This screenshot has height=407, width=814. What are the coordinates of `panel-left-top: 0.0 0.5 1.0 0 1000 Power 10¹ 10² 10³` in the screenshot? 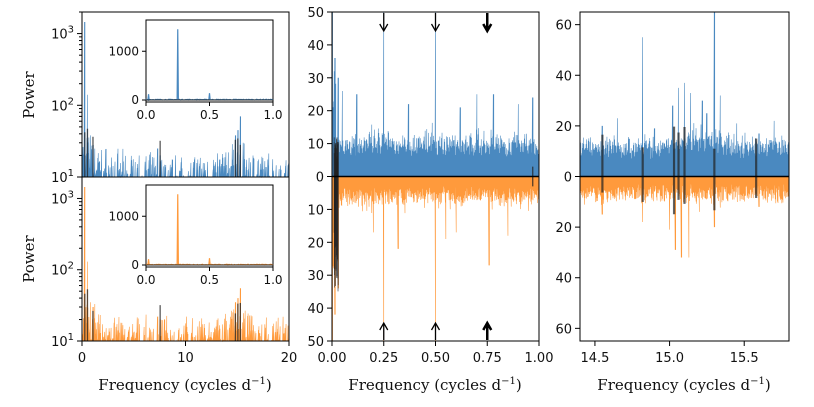 It's located at (155, 98).